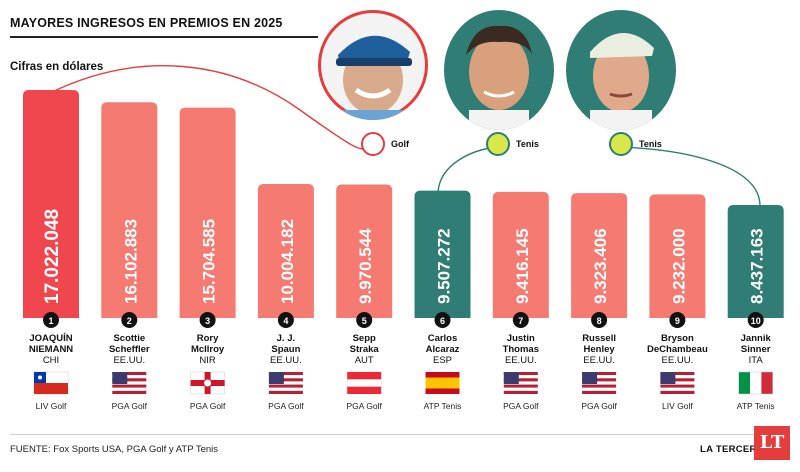 The image size is (800, 472). I want to click on athlete-name-line1: Justin, so click(521, 338).